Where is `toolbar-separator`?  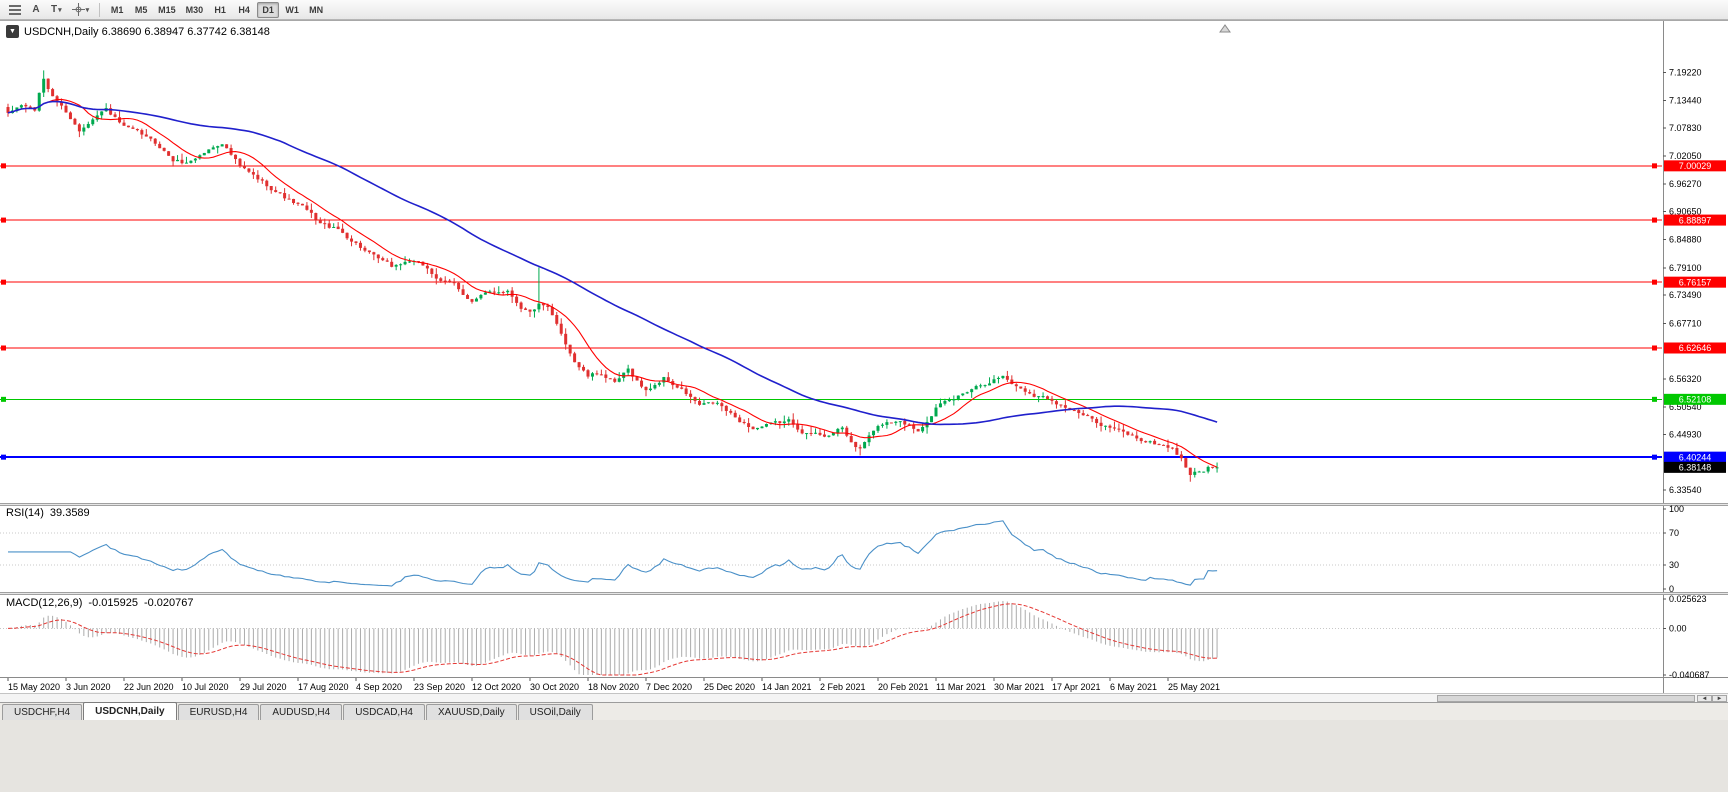 toolbar-separator is located at coordinates (100, 9).